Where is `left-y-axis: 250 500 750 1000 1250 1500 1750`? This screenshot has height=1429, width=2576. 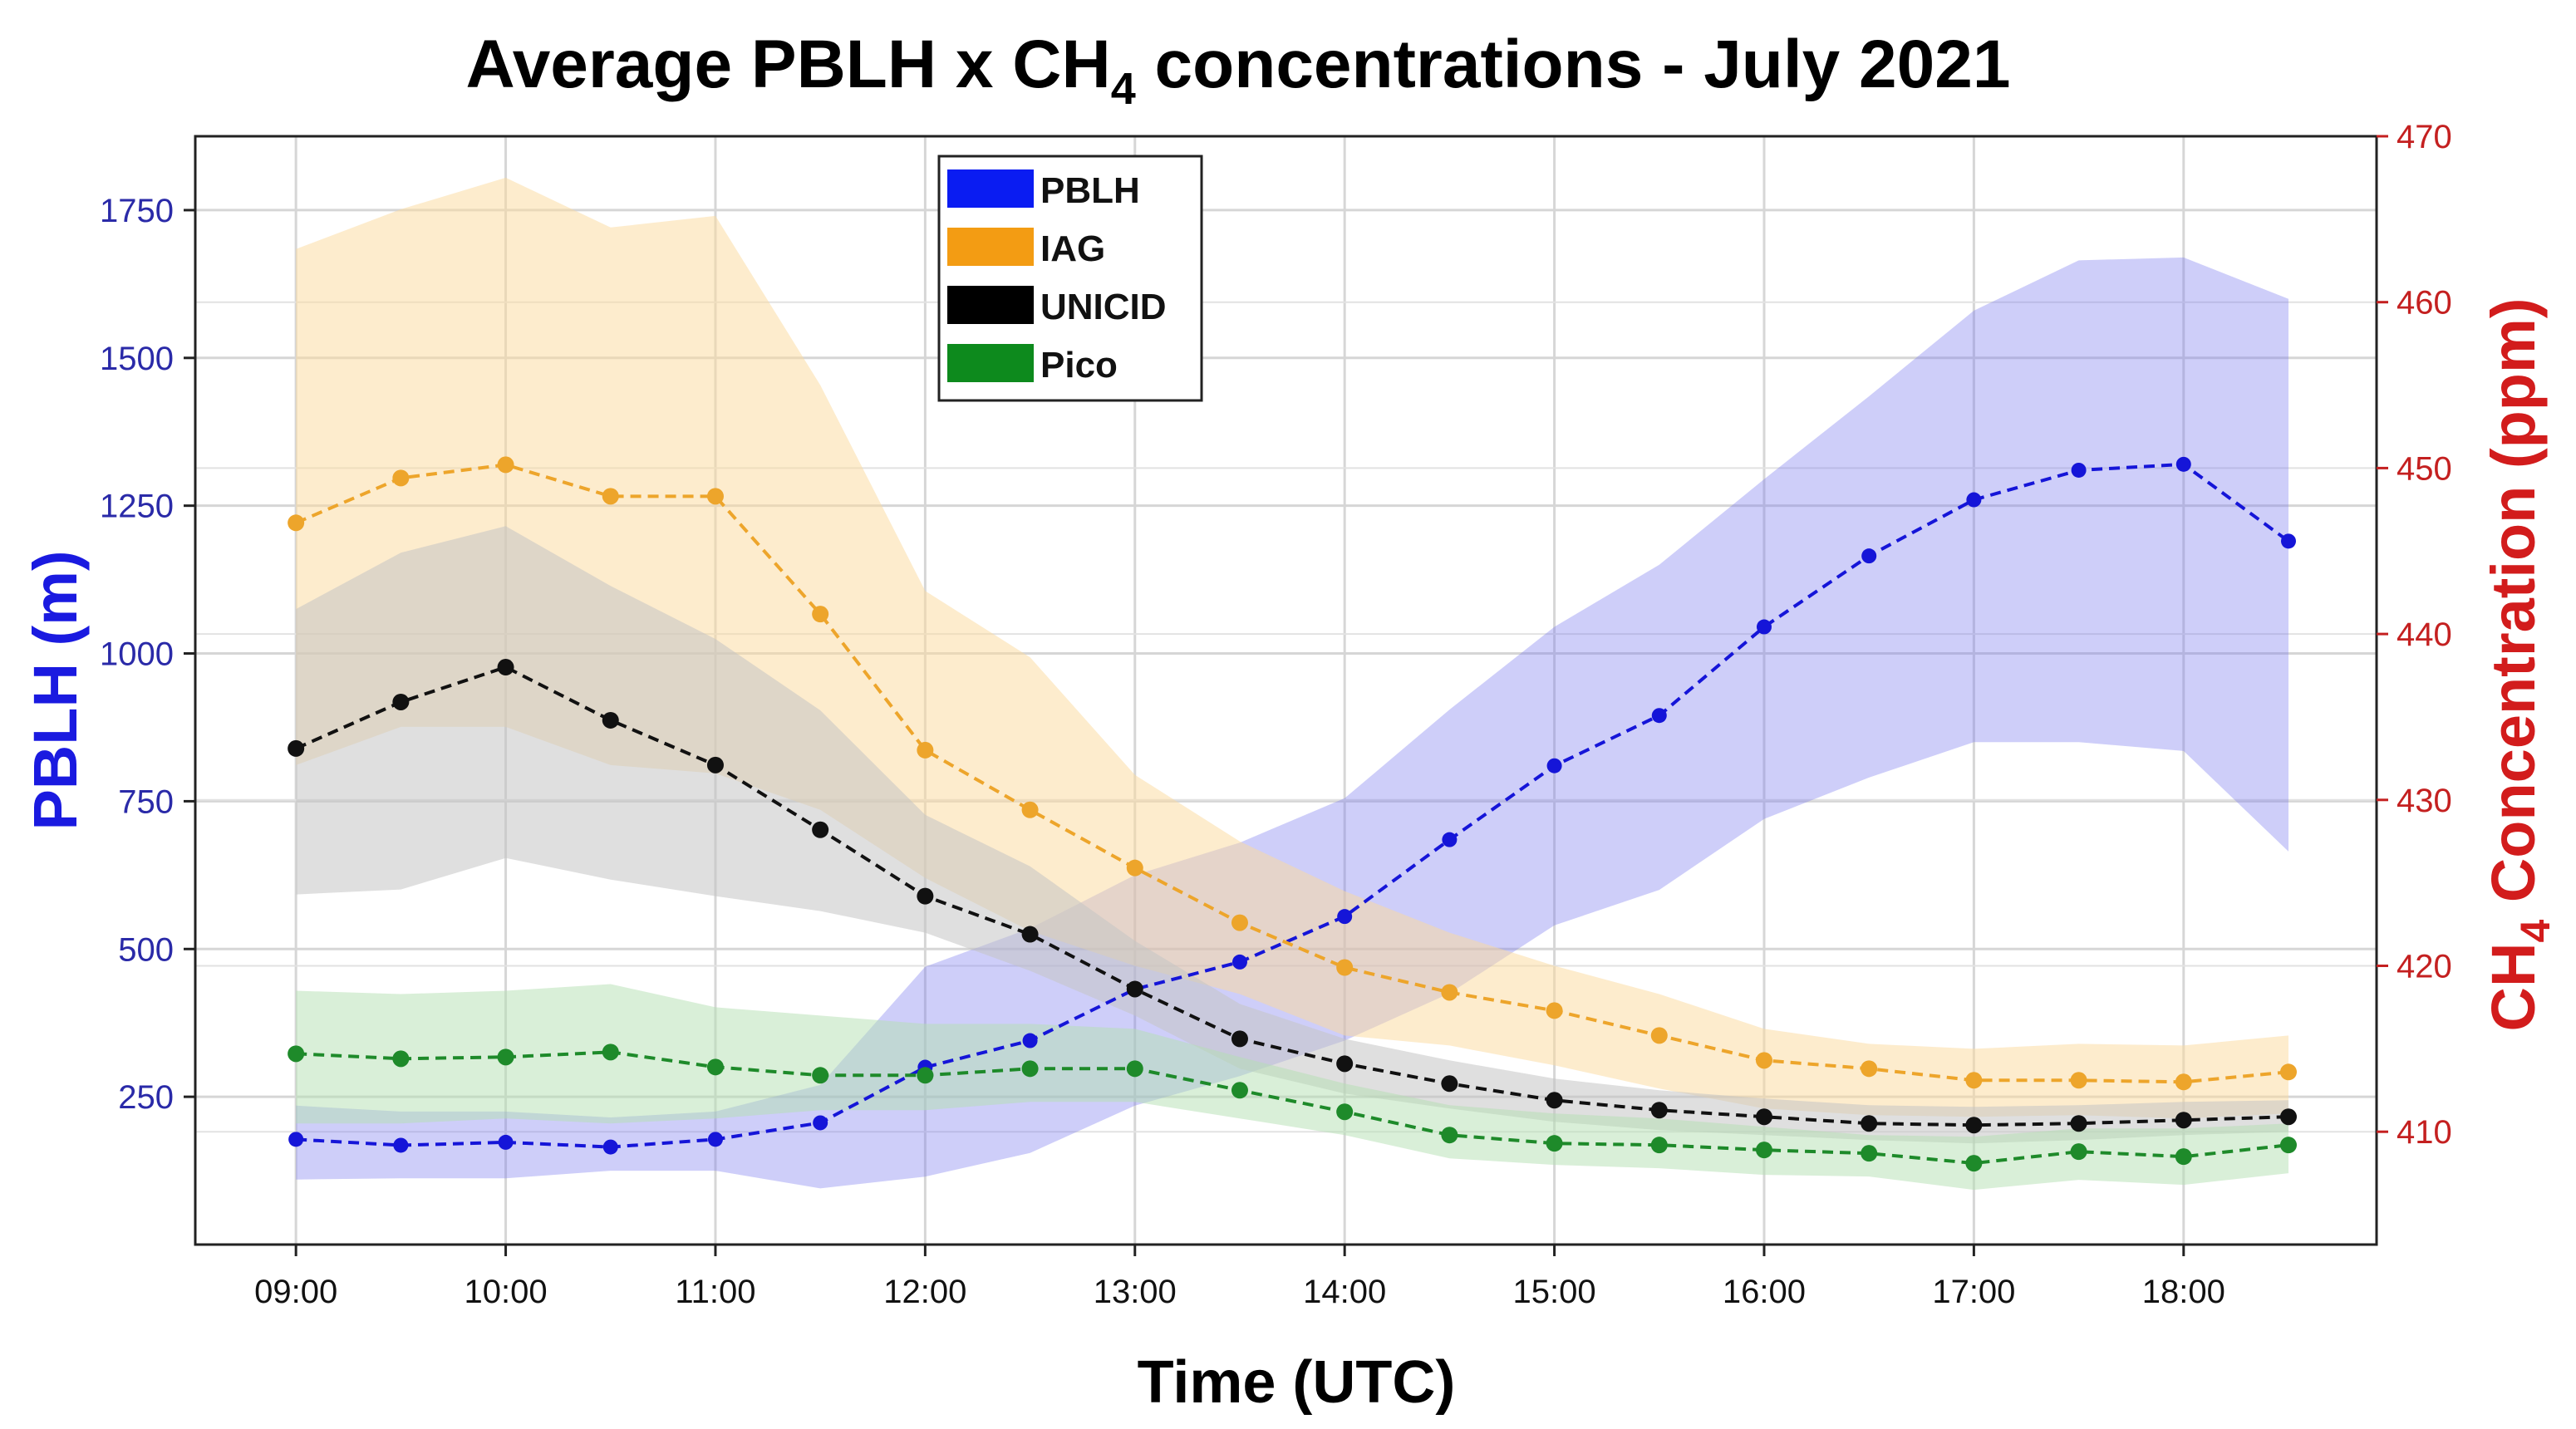 left-y-axis: 250 500 750 1000 1250 1500 1750 is located at coordinates (147, 654).